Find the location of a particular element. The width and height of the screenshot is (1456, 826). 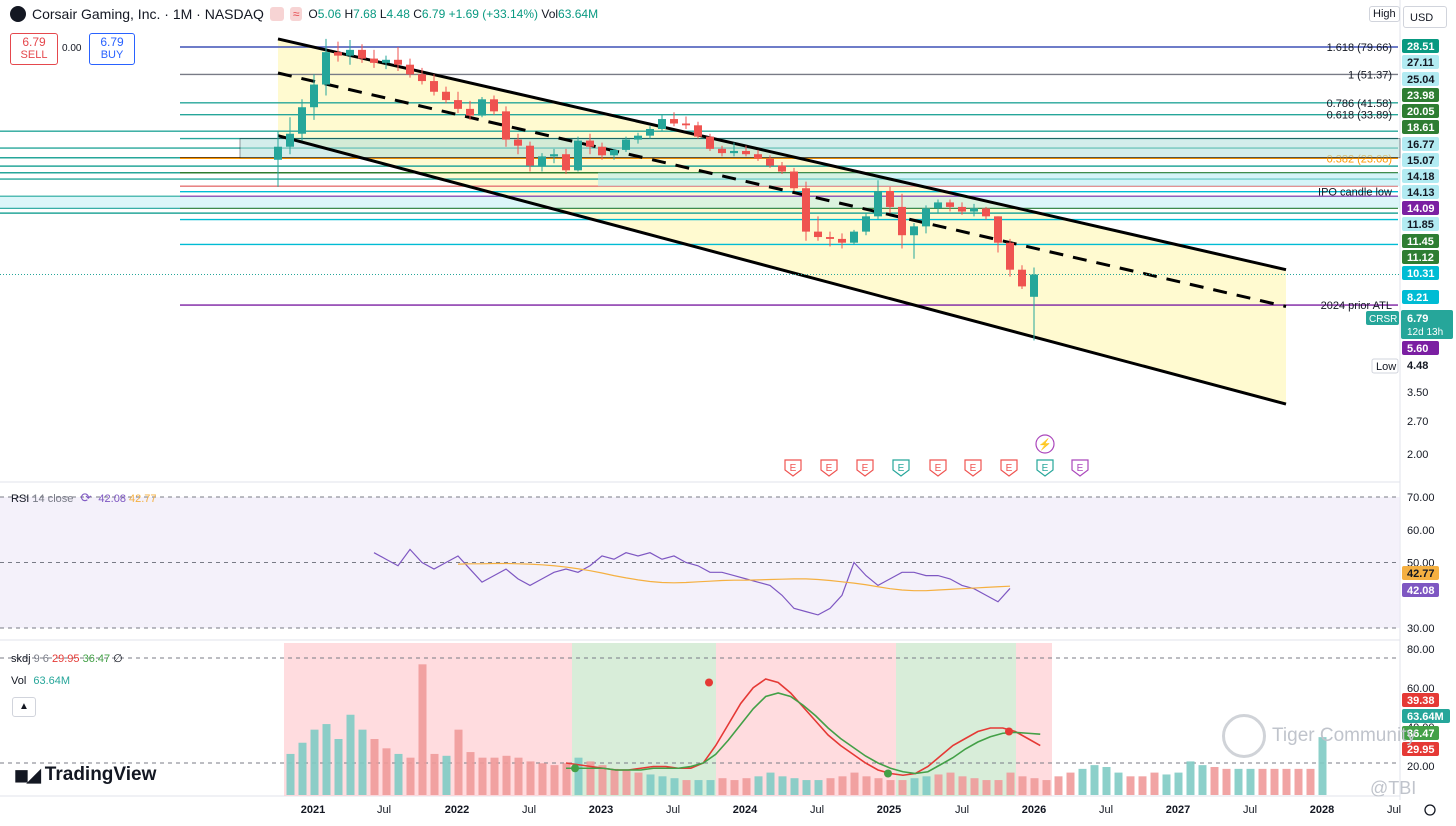

color-chip-icon is located at coordinates (276, 14).